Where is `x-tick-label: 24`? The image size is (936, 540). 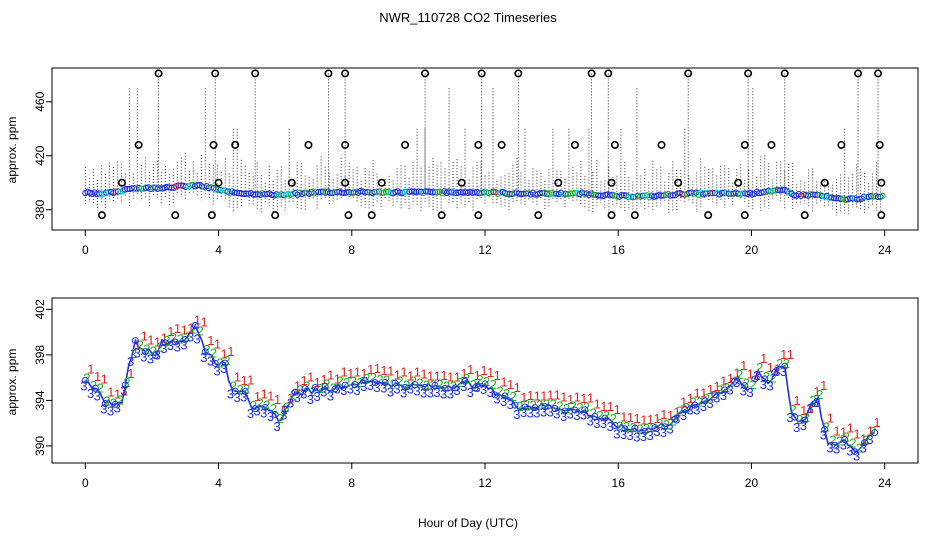 x-tick-label: 24 is located at coordinates (885, 250).